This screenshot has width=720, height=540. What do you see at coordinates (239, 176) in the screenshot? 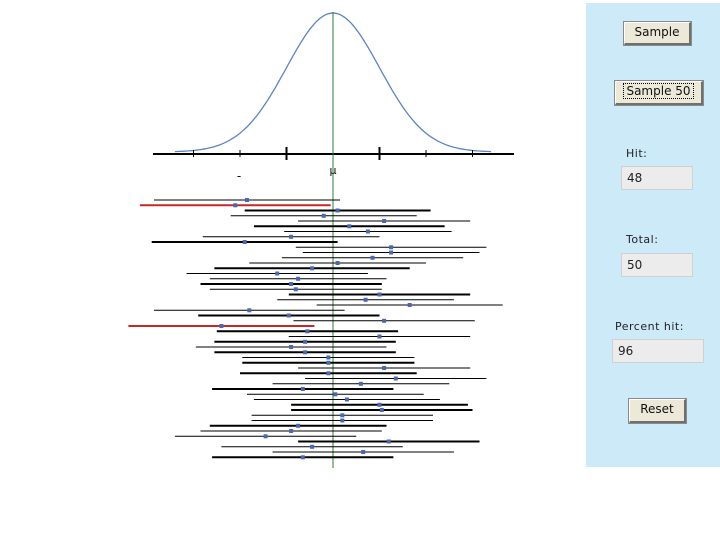
I see `left-tick-label: -` at bounding box center [239, 176].